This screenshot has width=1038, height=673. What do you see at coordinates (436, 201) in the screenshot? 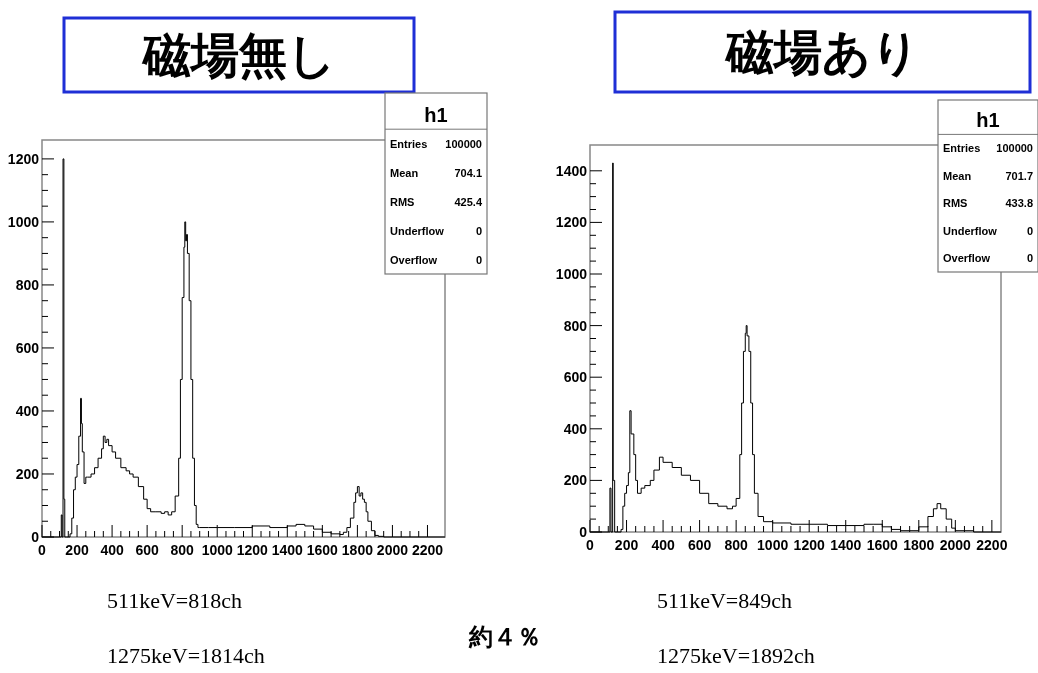
I see `text: RMS 425.4` at bounding box center [436, 201].